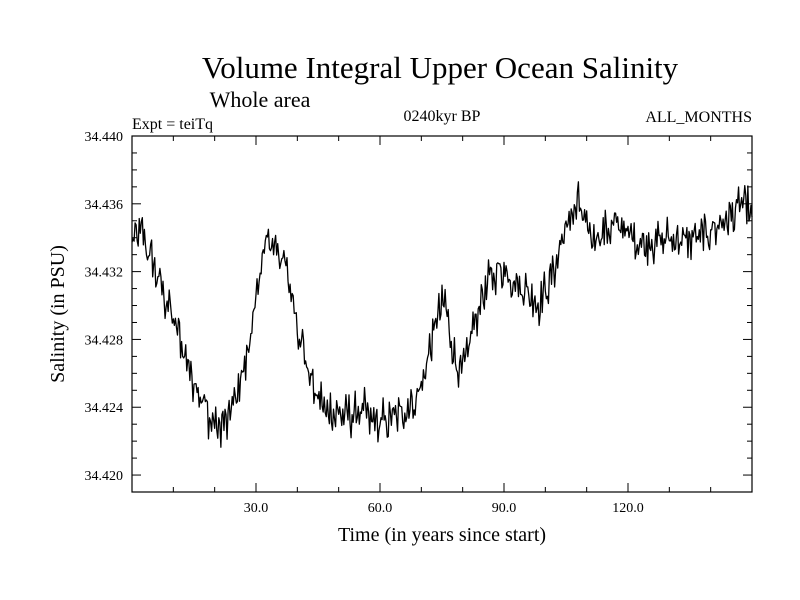 The image size is (800, 600). Describe the element at coordinates (442, 116) in the screenshot. I see `period-label: 0240kyr BP` at that location.